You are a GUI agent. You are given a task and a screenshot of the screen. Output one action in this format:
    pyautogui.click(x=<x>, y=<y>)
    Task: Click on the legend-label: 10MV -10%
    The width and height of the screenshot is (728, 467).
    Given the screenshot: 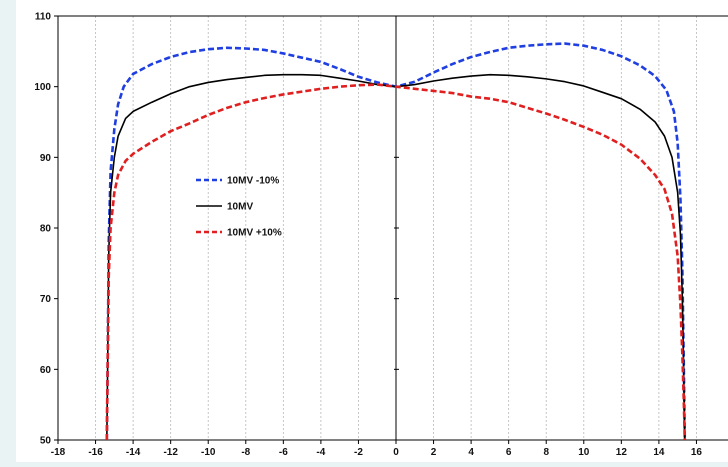 What is the action you would take?
    pyautogui.click(x=253, y=181)
    